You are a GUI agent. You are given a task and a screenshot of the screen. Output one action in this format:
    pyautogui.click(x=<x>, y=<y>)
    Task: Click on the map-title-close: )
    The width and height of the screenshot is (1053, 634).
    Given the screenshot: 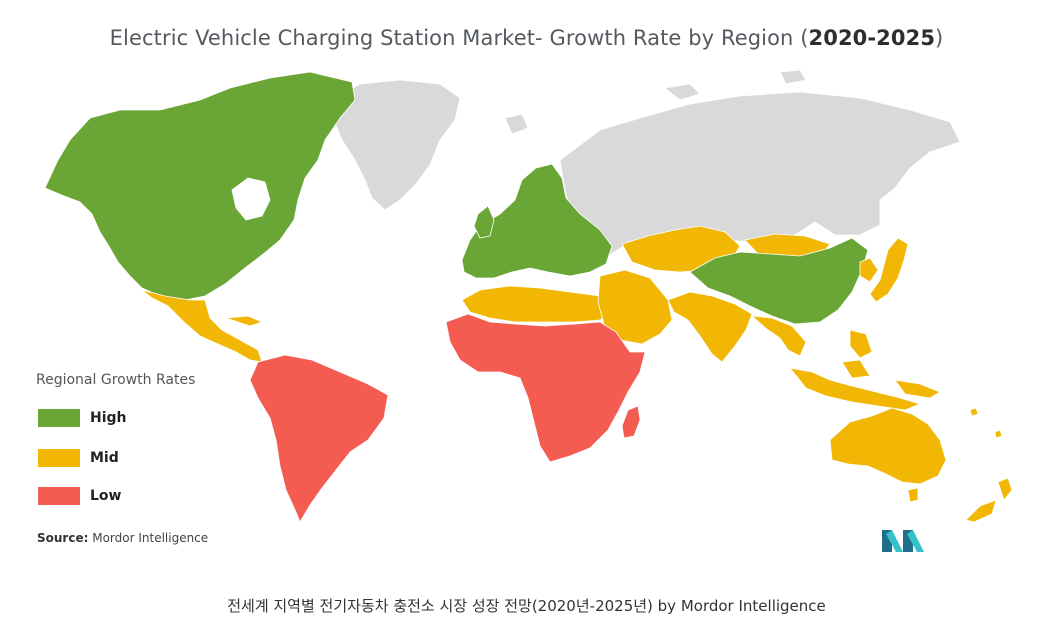 What is the action you would take?
    pyautogui.click(x=939, y=38)
    